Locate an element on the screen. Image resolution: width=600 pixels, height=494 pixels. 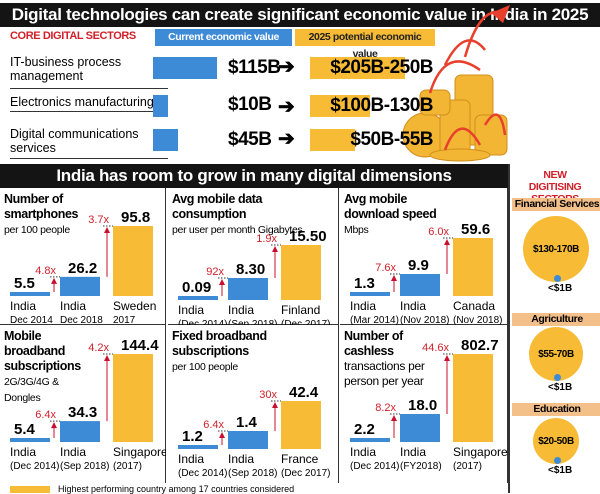
bar-label: Finland is located at coordinates (300, 310).